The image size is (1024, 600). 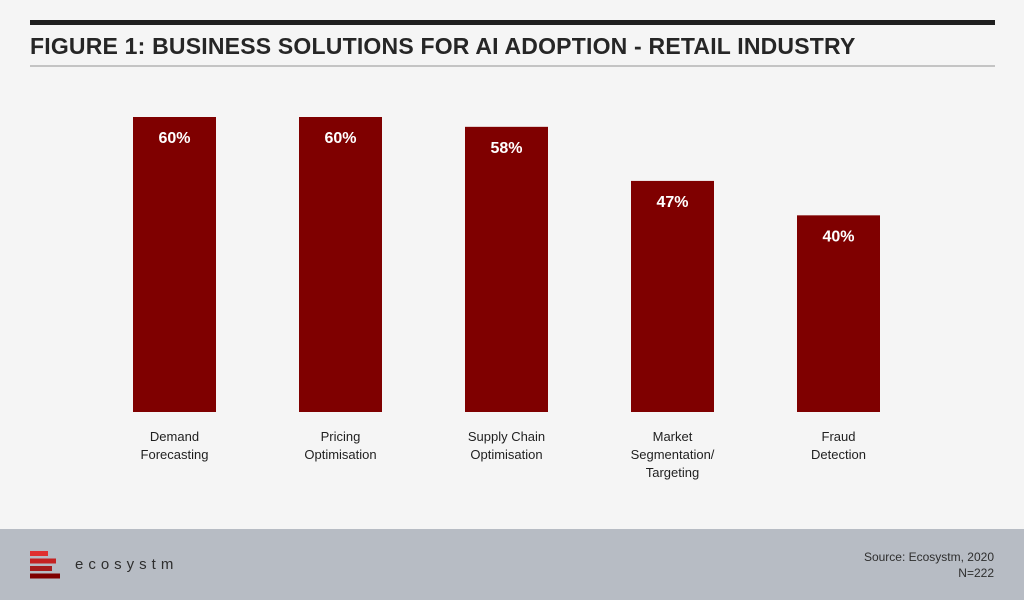 What do you see at coordinates (512, 564) in the screenshot?
I see `footer: ecosystm Source: Ecosystm, 2020 N=222` at bounding box center [512, 564].